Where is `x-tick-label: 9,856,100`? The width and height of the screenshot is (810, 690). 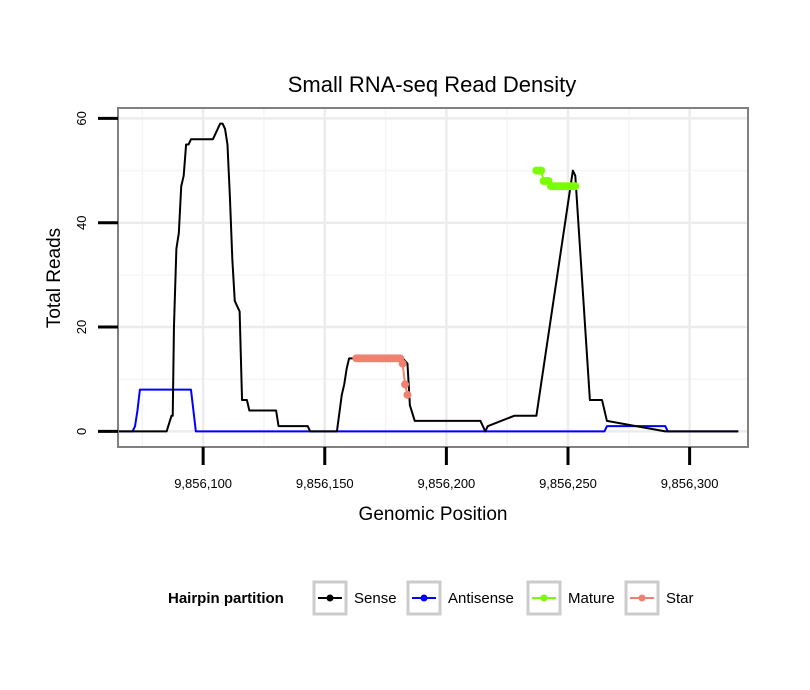
x-tick-label: 9,856,100 is located at coordinates (203, 483).